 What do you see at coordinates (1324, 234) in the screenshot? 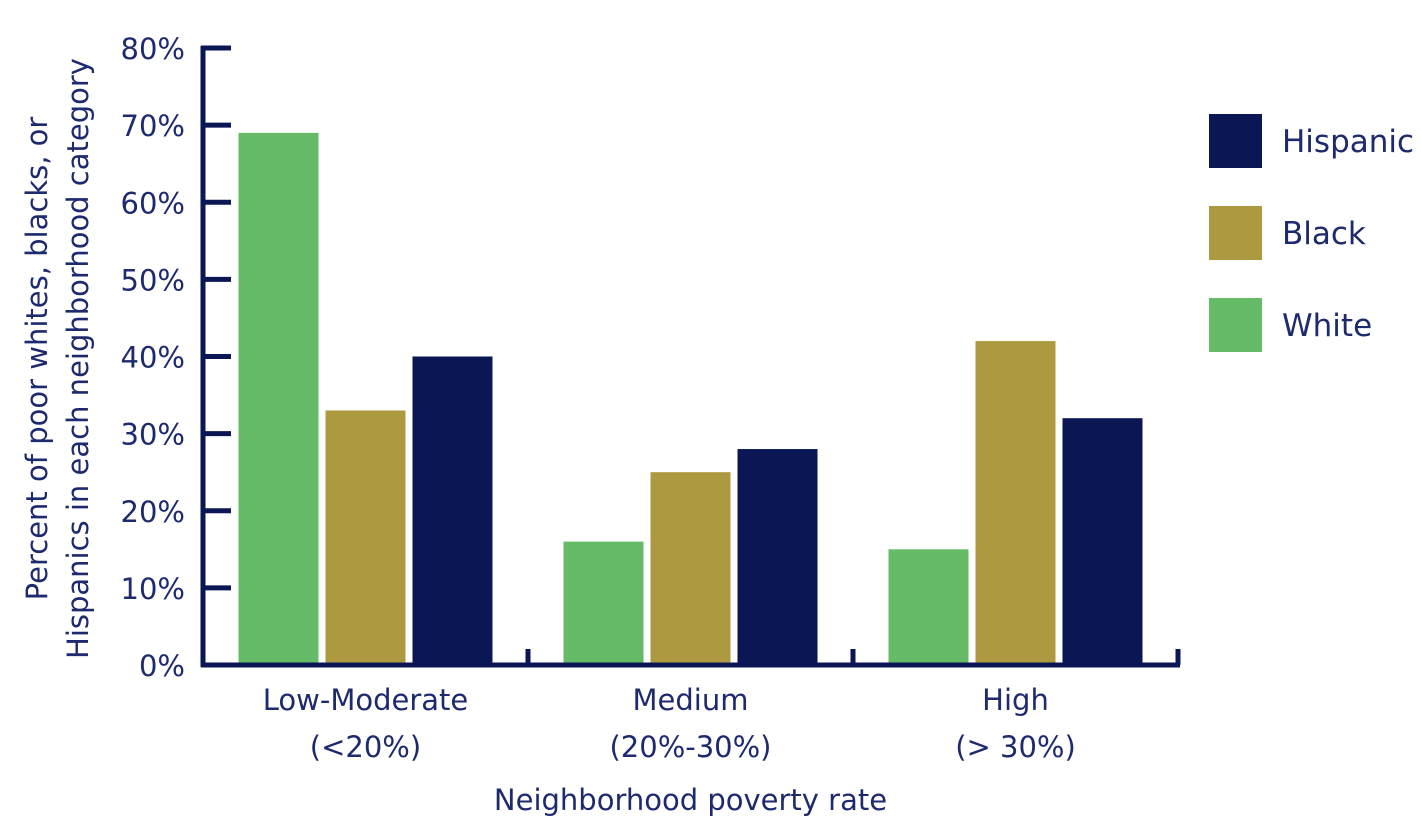
I see `legend-label-black: Black` at bounding box center [1324, 234].